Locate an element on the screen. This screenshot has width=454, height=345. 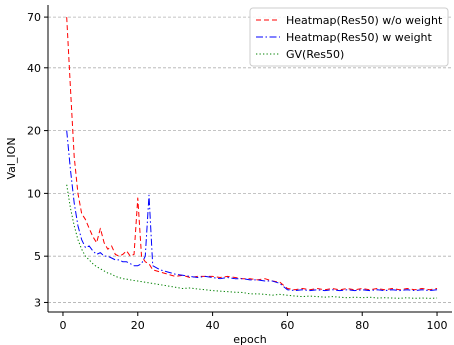
legend-box is located at coordinates (349, 37).